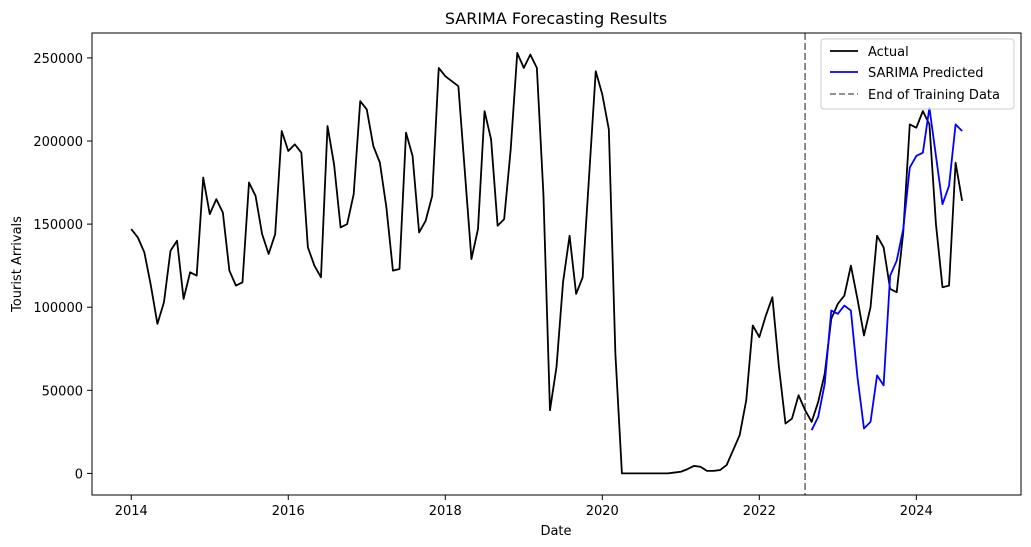 The width and height of the screenshot is (1031, 547). Describe the element at coordinates (58, 142) in the screenshot. I see `y-tick-label: 200000` at that location.